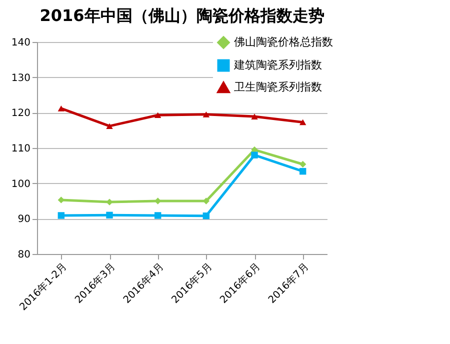 The height and width of the screenshot is (344, 450). What do you see at coordinates (20, 114) in the screenshot?
I see `y-tick-label: 120` at bounding box center [20, 114].